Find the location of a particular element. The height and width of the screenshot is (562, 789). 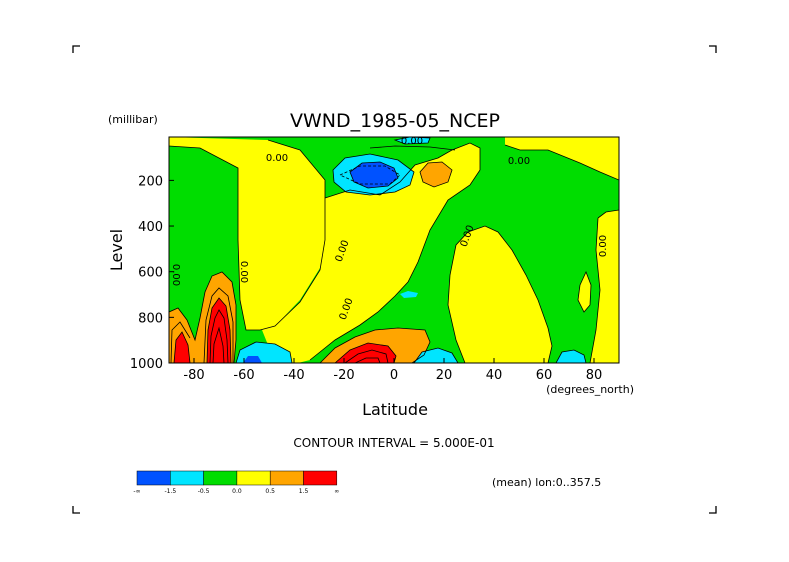

colorbar-tick-label: -∞ is located at coordinates (136, 491).